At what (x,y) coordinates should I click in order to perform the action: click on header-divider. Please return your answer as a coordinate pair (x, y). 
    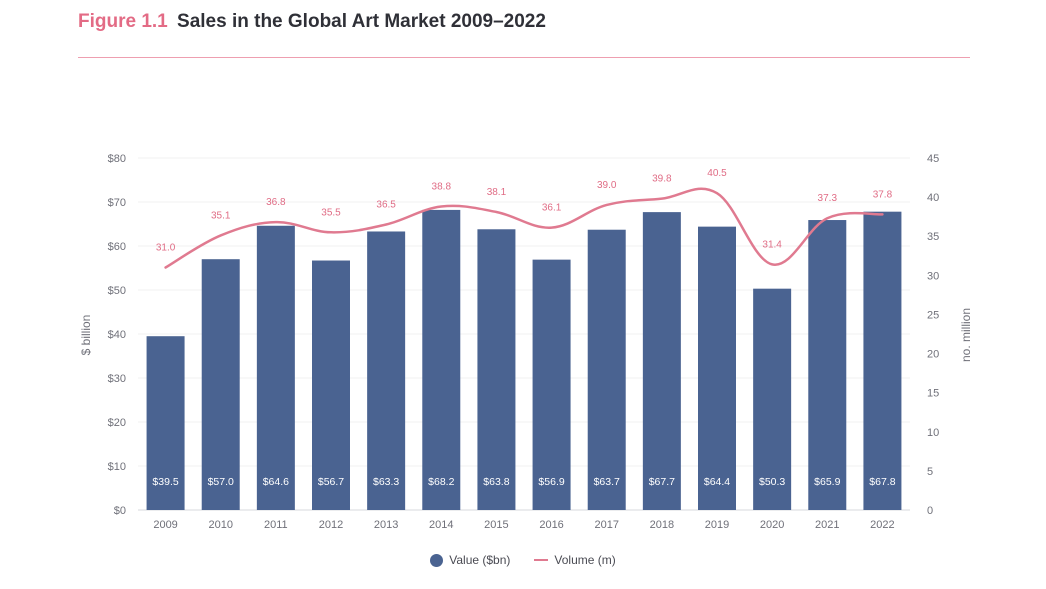
    Looking at the image, I should click on (524, 57).